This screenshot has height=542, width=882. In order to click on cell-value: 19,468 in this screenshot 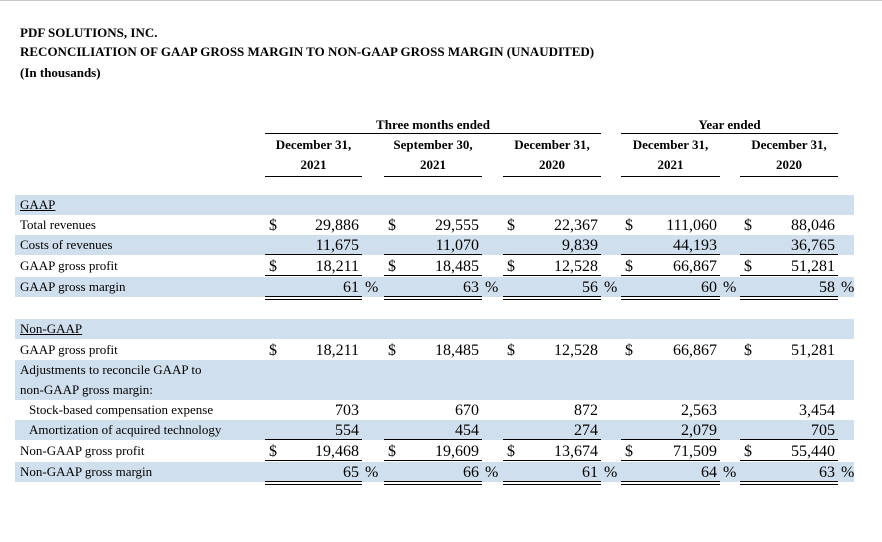, I will do `click(337, 451)`.